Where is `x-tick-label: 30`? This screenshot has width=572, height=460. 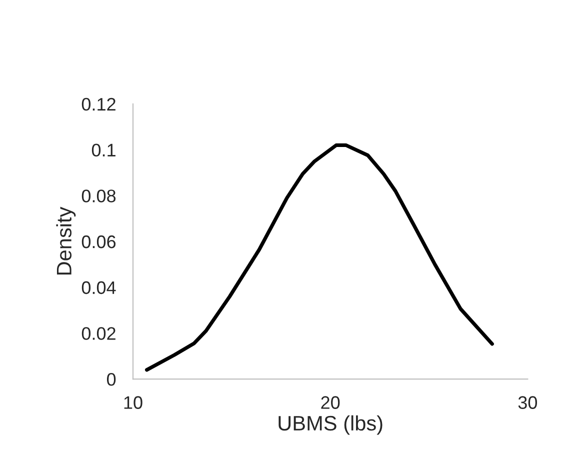 x-tick-label: 30 is located at coordinates (528, 402).